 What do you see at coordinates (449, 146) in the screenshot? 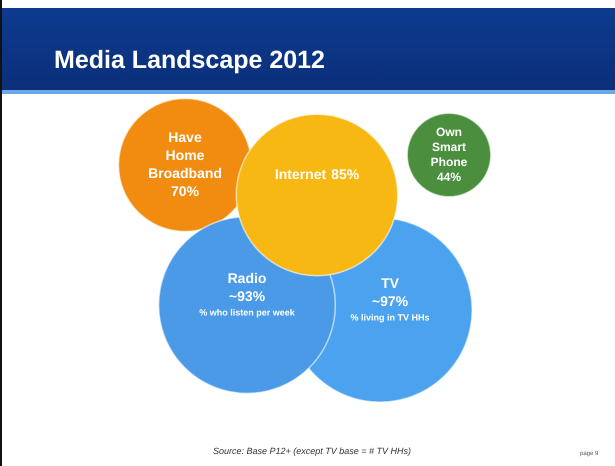
I see `category-label: Own Smart Phone` at bounding box center [449, 146].